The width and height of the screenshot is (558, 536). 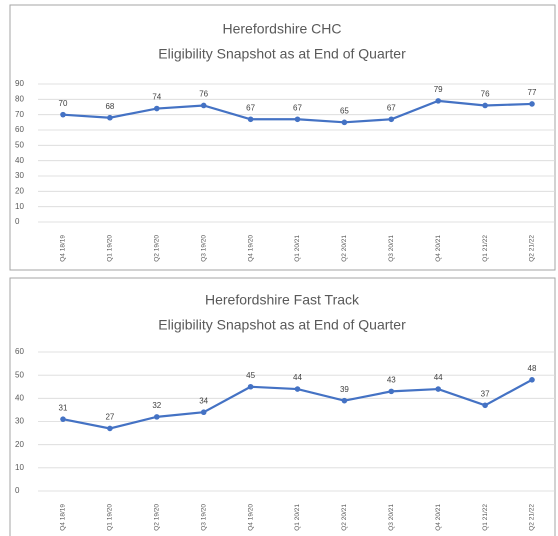 I want to click on data-label: 68, so click(x=109, y=106).